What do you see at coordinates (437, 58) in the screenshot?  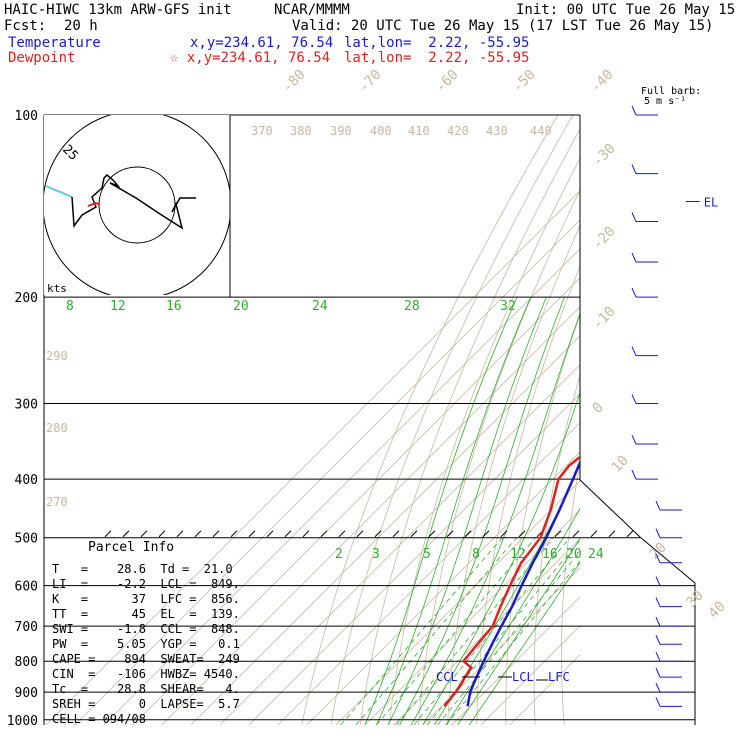 I see `dewpoint-latlon: lat,lon= 2.22, -55.95` at bounding box center [437, 58].